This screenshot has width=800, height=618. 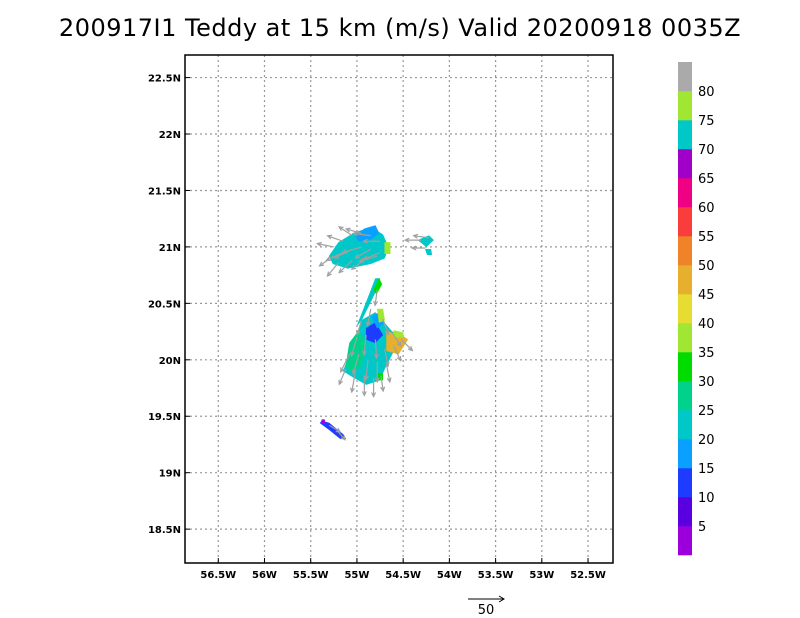 What do you see at coordinates (164, 417) in the screenshot?
I see `y-tick-label: 19.5N` at bounding box center [164, 417].